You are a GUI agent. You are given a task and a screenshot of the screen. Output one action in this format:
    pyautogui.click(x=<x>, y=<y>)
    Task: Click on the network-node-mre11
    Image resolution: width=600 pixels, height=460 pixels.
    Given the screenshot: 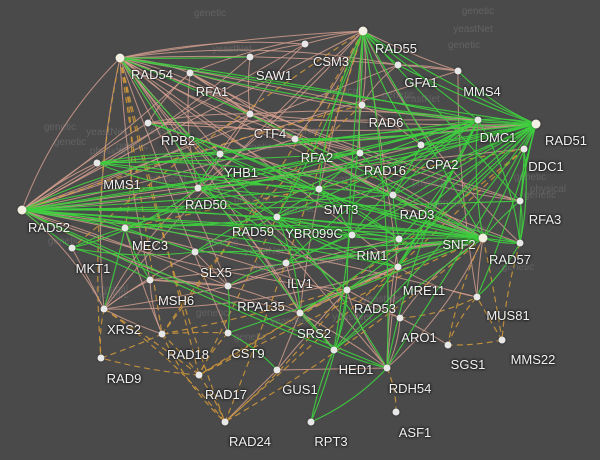 What is the action you would take?
    pyautogui.click(x=398, y=267)
    